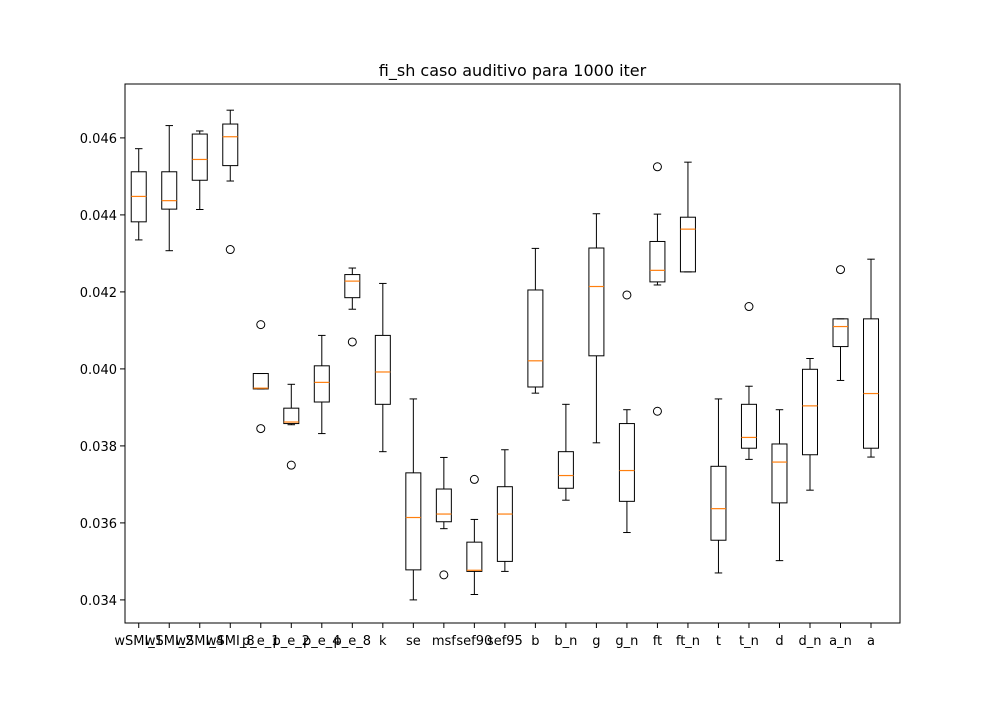 Image resolution: width=1000 pixels, height=704 pixels. I want to click on x-tick-label: g_n, so click(626, 641).